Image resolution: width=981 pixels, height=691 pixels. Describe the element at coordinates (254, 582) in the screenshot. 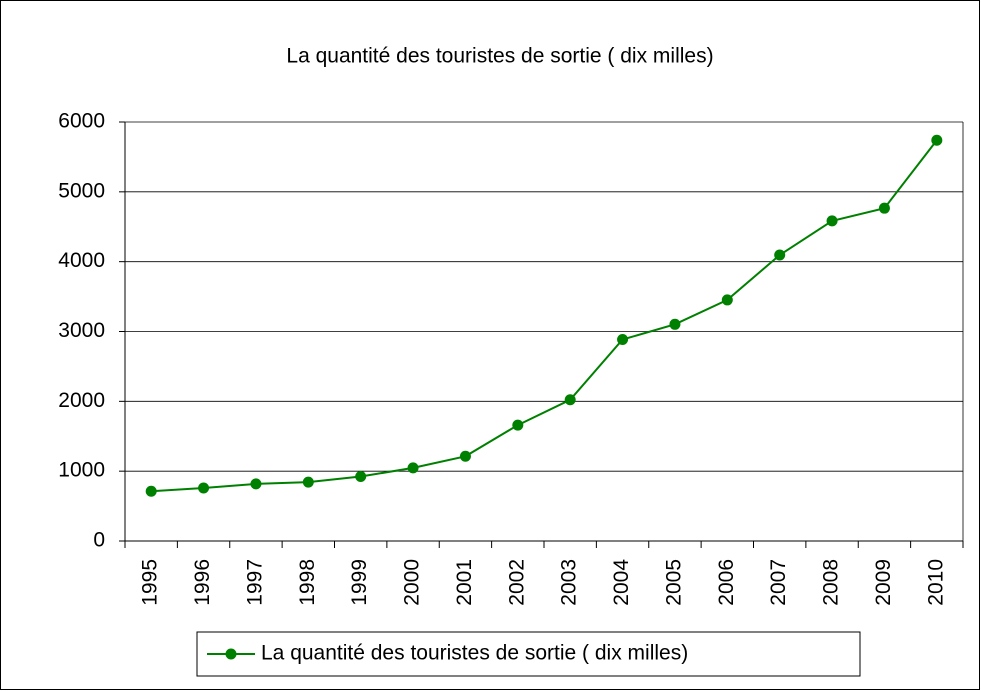

I see `x-tick-label: 1997` at that location.